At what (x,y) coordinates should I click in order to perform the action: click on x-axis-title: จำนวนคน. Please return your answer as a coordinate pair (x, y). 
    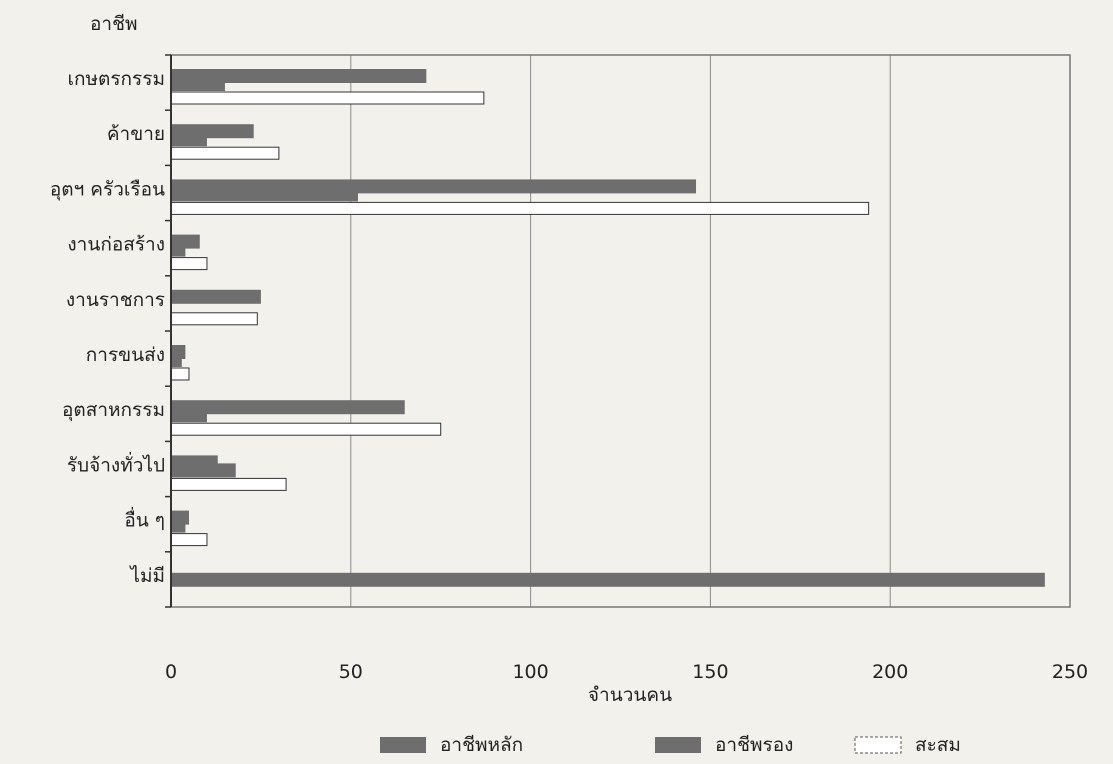
    Looking at the image, I should click on (630, 695).